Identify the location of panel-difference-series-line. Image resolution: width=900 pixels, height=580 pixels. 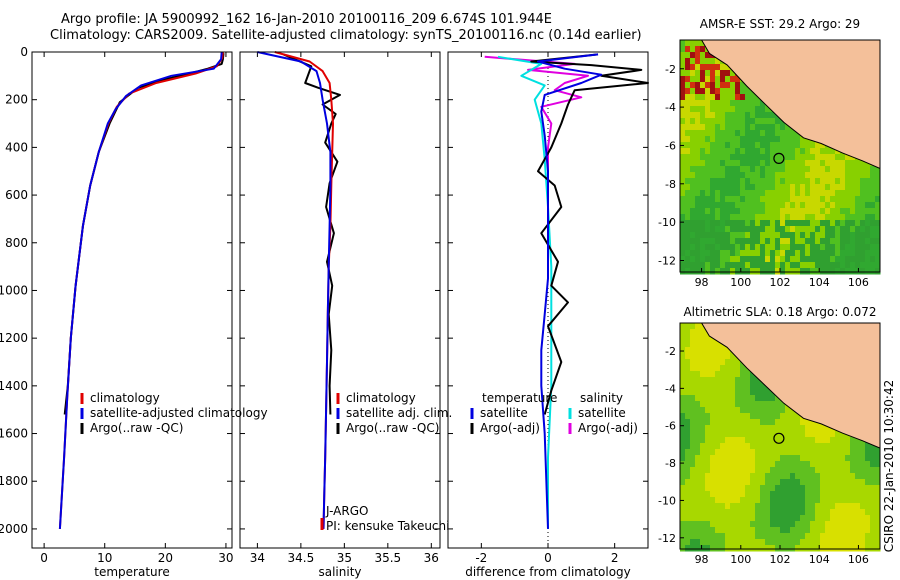
(536, 113).